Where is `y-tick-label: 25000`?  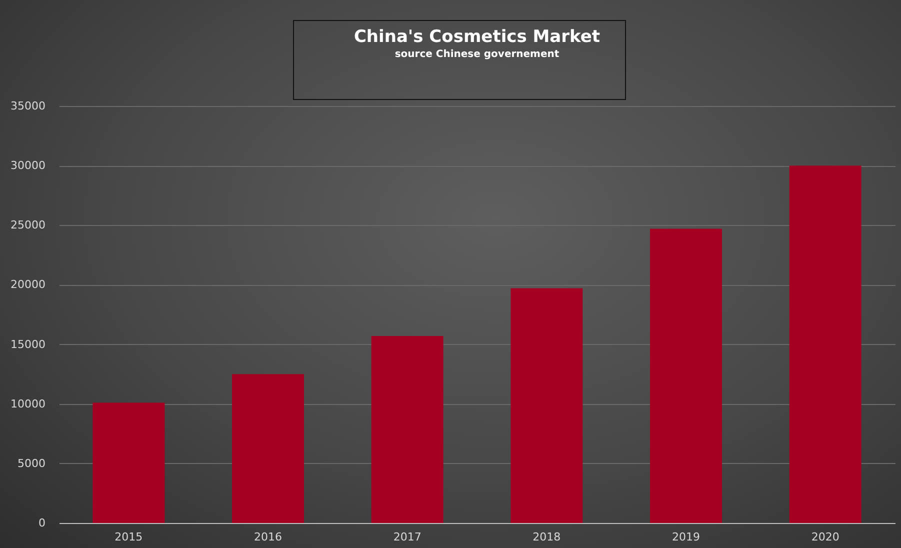 y-tick-label: 25000 is located at coordinates (28, 225).